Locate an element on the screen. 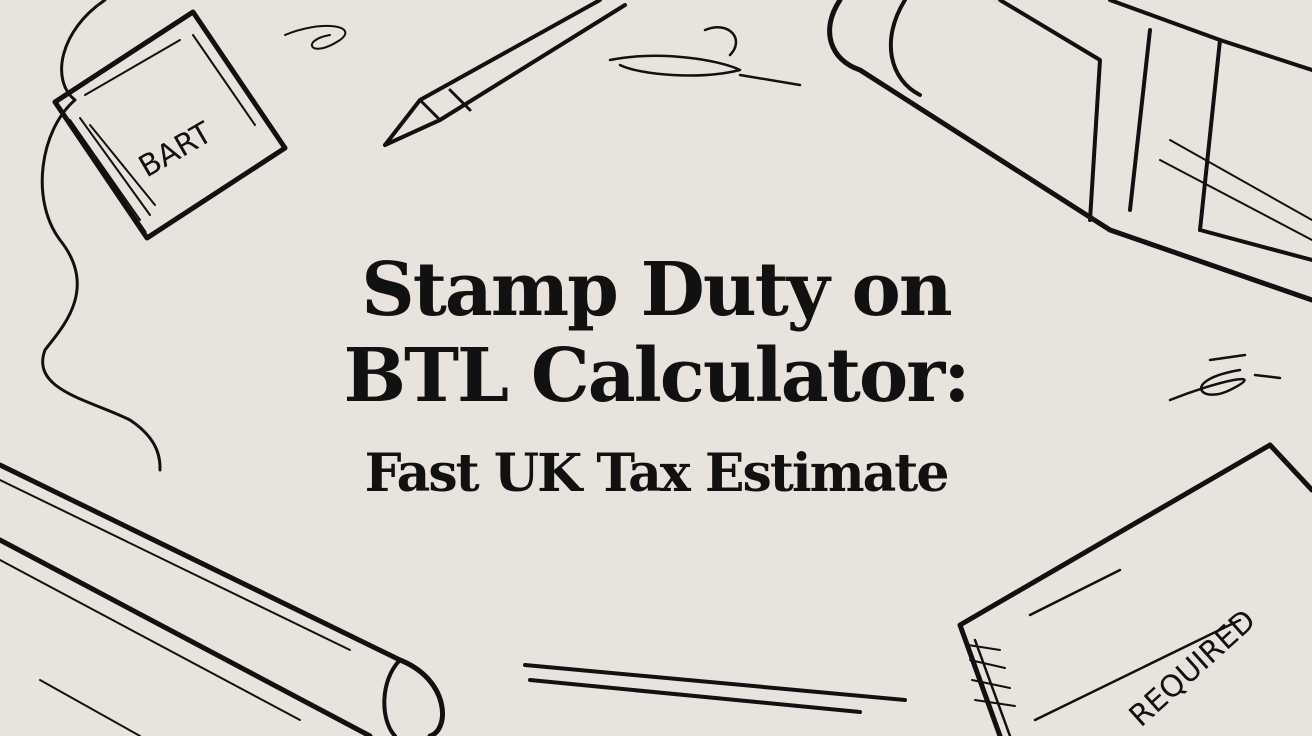 The width and height of the screenshot is (1312, 736). stamp-bart-icon: BART is located at coordinates (170, 125).